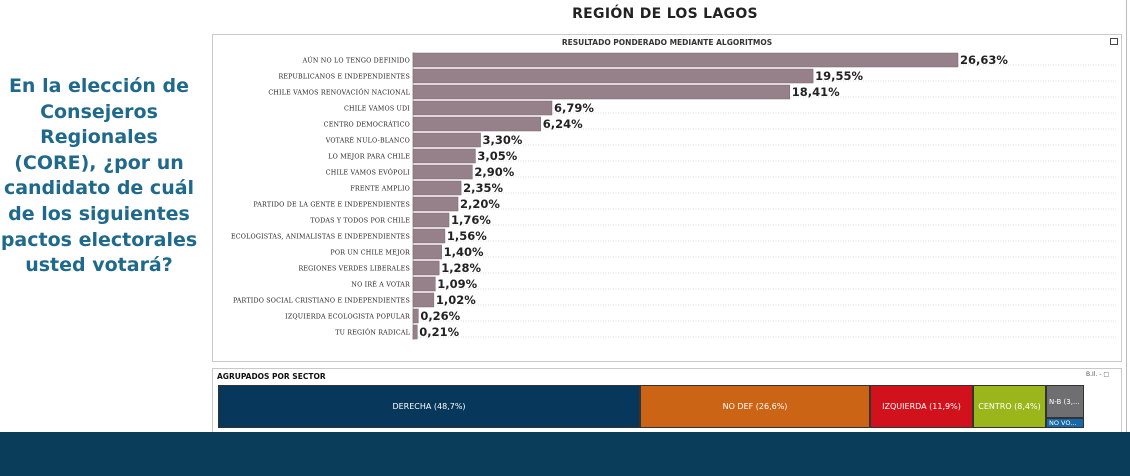 The image size is (1130, 476). I want to click on data-label: 1,76%, so click(471, 220).